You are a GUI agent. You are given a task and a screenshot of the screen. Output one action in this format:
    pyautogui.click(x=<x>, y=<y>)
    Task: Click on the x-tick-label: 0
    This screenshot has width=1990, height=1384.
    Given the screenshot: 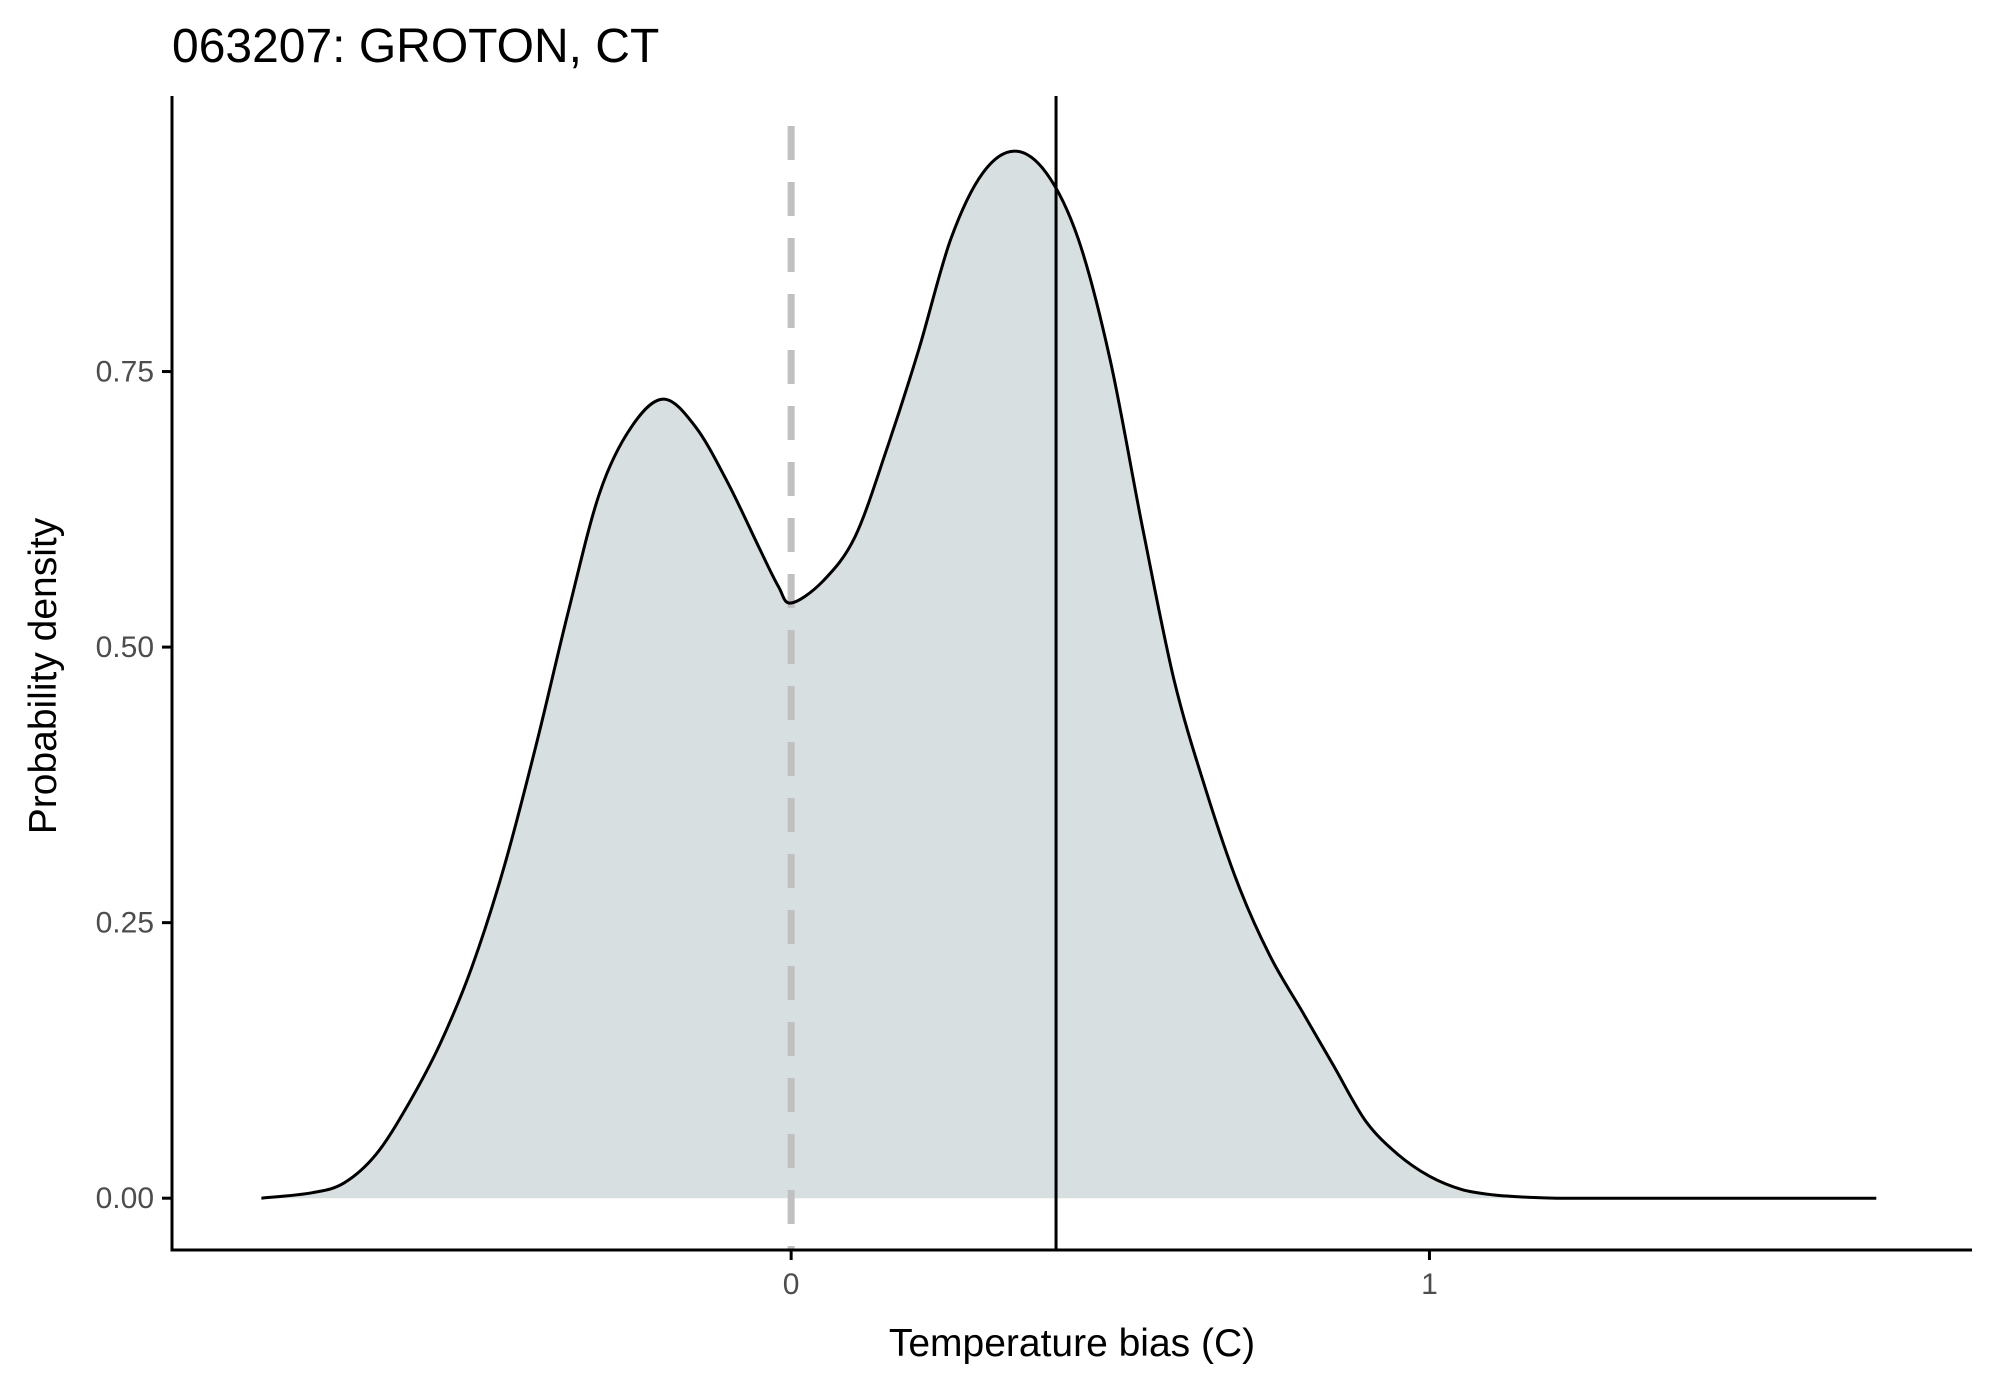 What is the action you would take?
    pyautogui.click(x=791, y=1284)
    